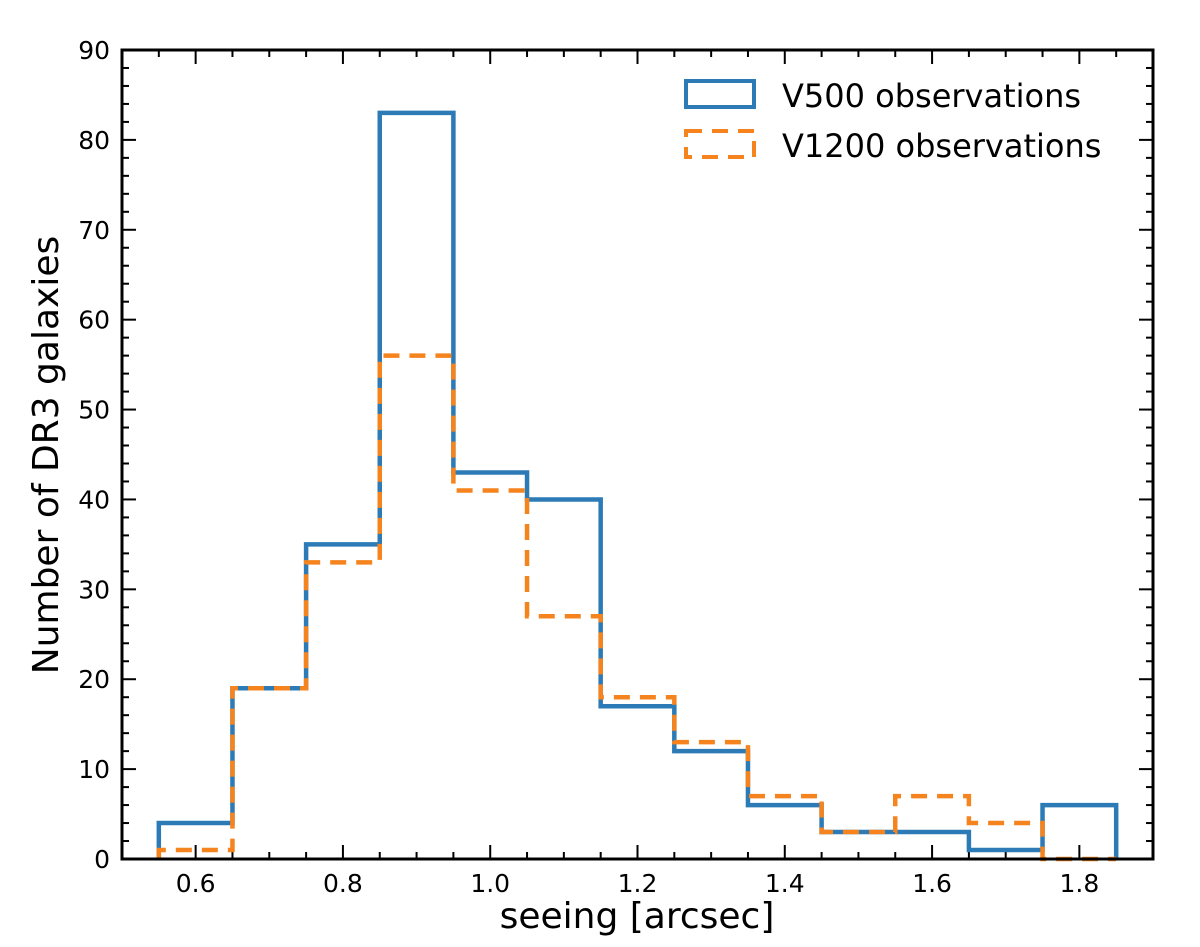 The width and height of the screenshot is (1200, 947). What do you see at coordinates (94, 769) in the screenshot?
I see `y-tick-label: 10` at bounding box center [94, 769].